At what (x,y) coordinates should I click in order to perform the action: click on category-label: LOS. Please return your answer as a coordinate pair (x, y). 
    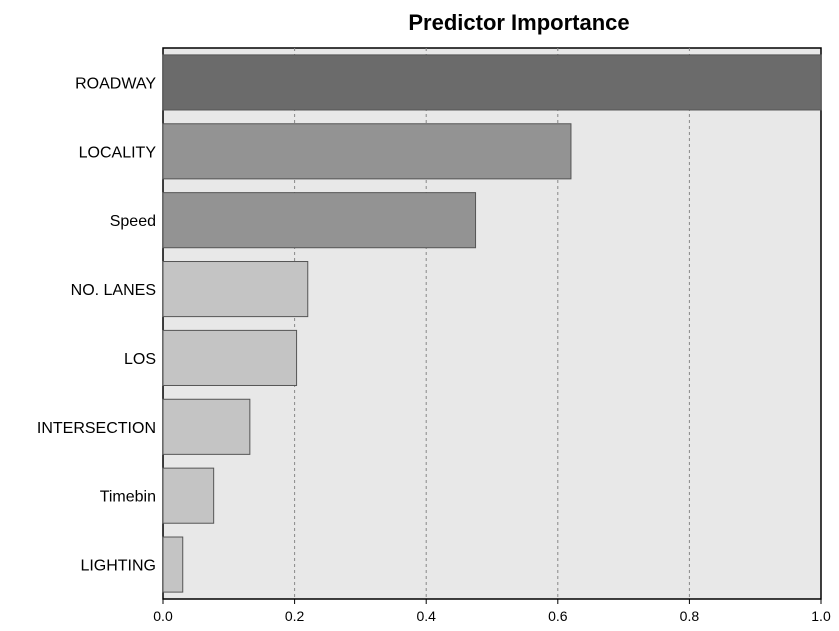
    Looking at the image, I should click on (140, 359).